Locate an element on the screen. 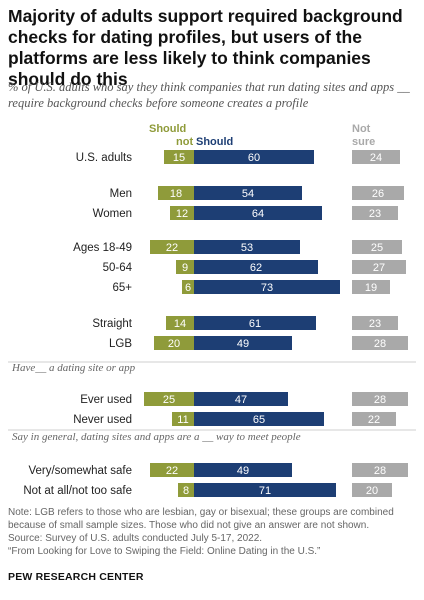  value-should-not: 11 is located at coordinates (182, 420).